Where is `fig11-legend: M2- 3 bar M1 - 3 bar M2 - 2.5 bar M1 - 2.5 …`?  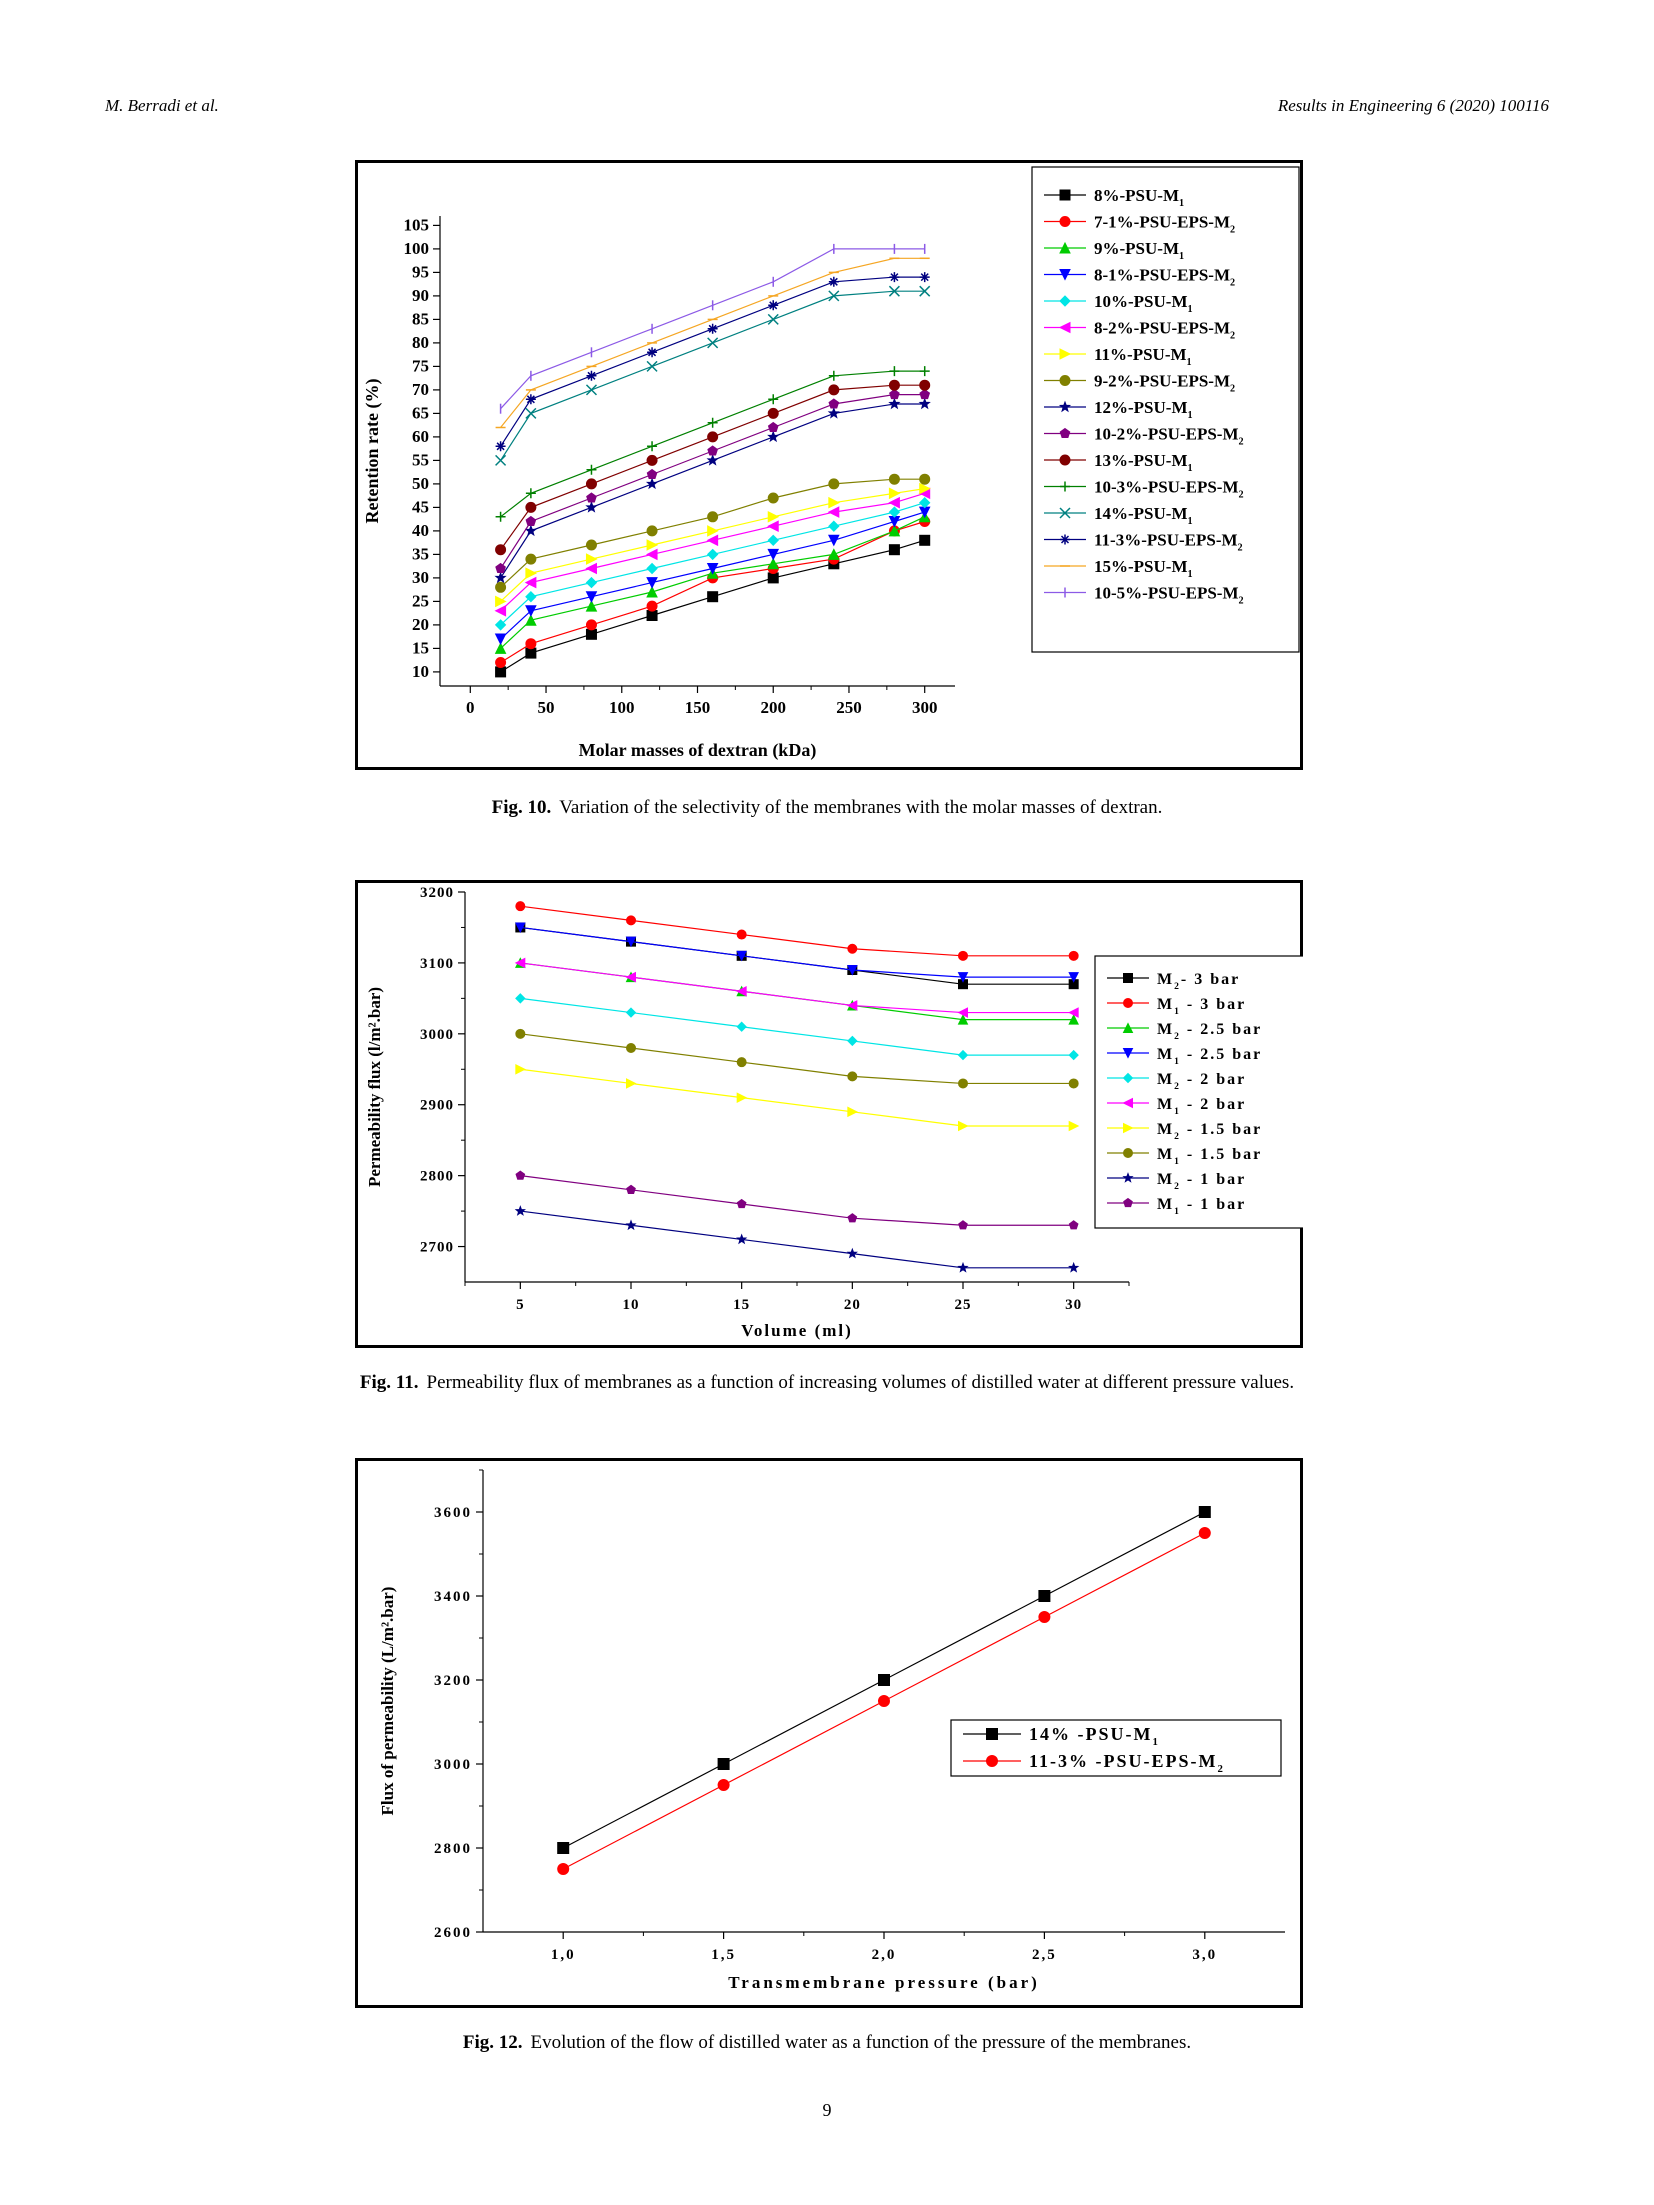
fig11-legend: M2- 3 bar M1 - 3 bar M2 - 2.5 bar M1 - 2.5 … is located at coordinates (1198, 1092).